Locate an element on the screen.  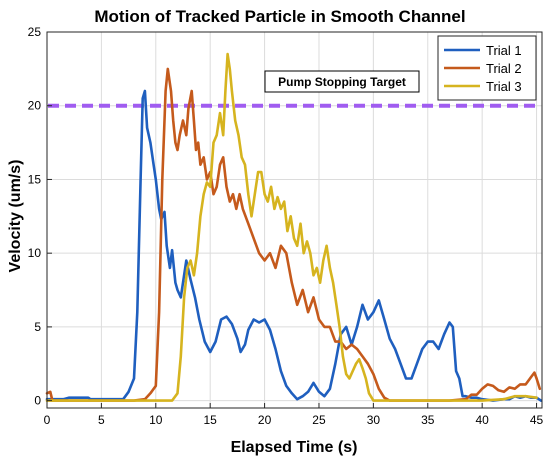
x-tick-label: 5 is located at coordinates (101, 420).